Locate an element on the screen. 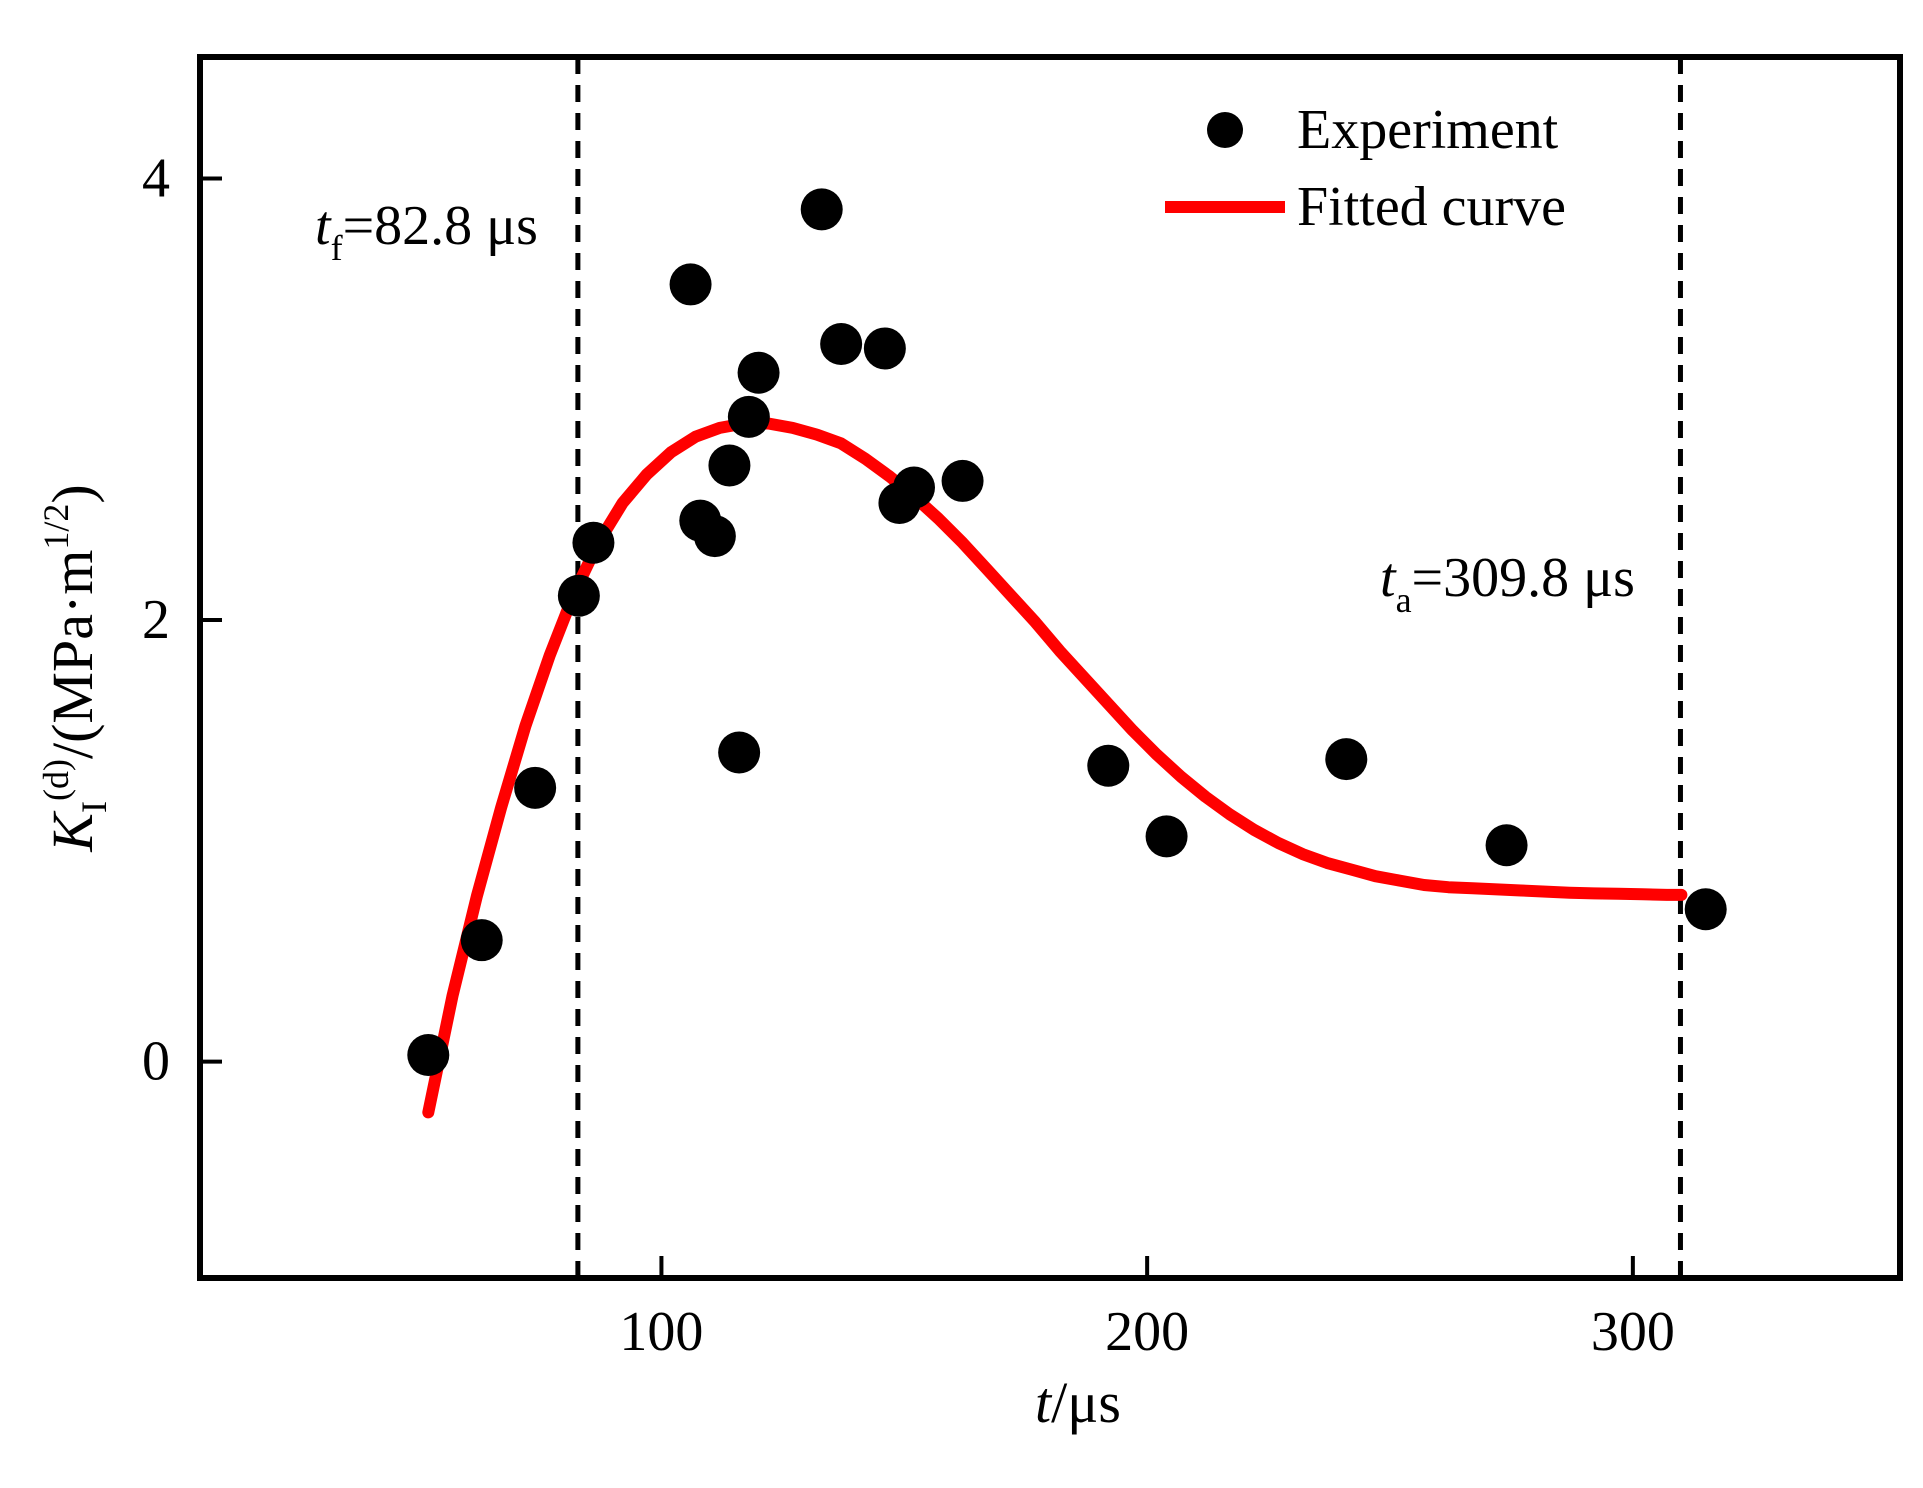 The image size is (1923, 1488). annotation-tf: tf=82.8 μs is located at coordinates (426, 231).